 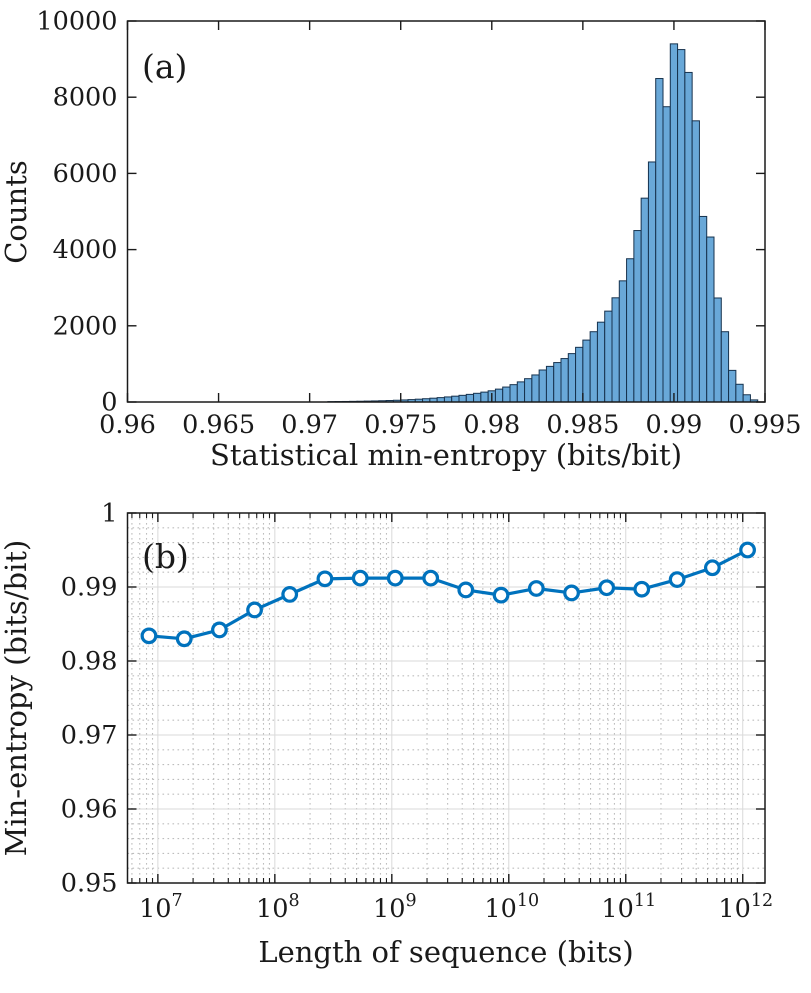 I want to click on x-tick-label: 0.985, so click(x=582, y=425).